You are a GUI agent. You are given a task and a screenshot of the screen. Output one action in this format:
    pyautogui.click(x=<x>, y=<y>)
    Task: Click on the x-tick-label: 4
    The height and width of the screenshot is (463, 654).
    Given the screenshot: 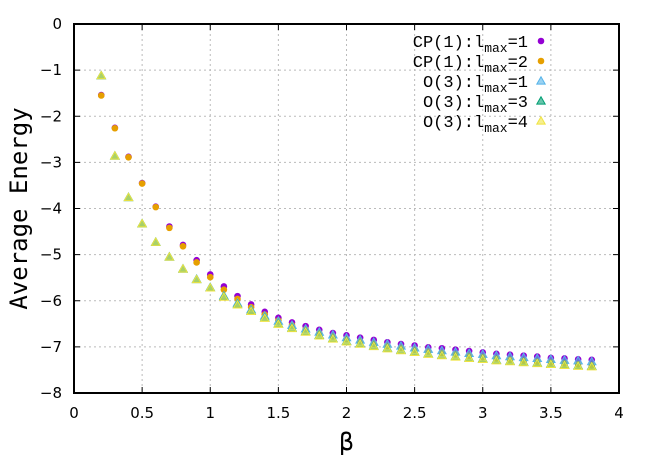 What is the action you would take?
    pyautogui.click(x=619, y=413)
    